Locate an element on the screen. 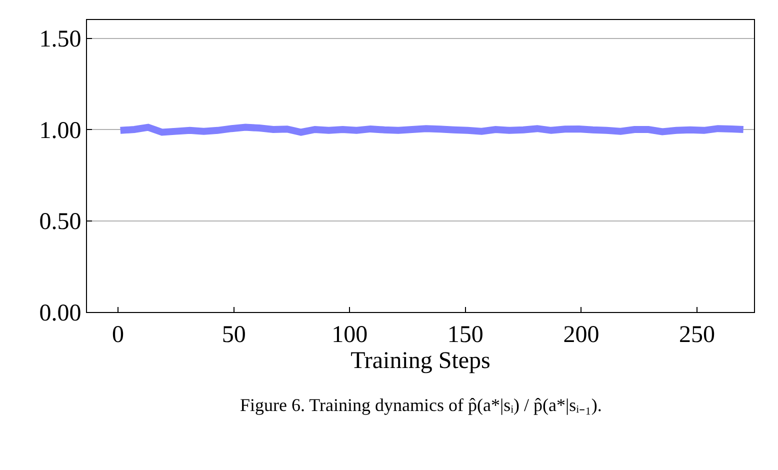 The height and width of the screenshot is (470, 778). x-tick-label: 250 is located at coordinates (697, 335).